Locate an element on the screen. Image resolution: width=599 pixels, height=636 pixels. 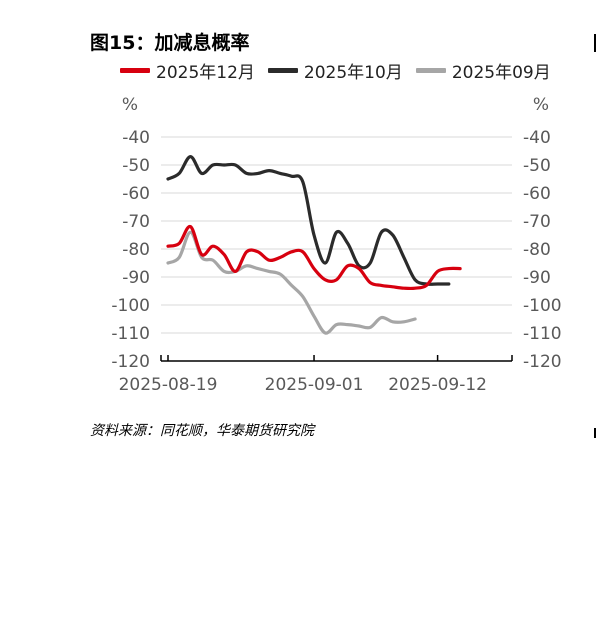
y-tick-label-left: -110 is located at coordinates (130, 334).